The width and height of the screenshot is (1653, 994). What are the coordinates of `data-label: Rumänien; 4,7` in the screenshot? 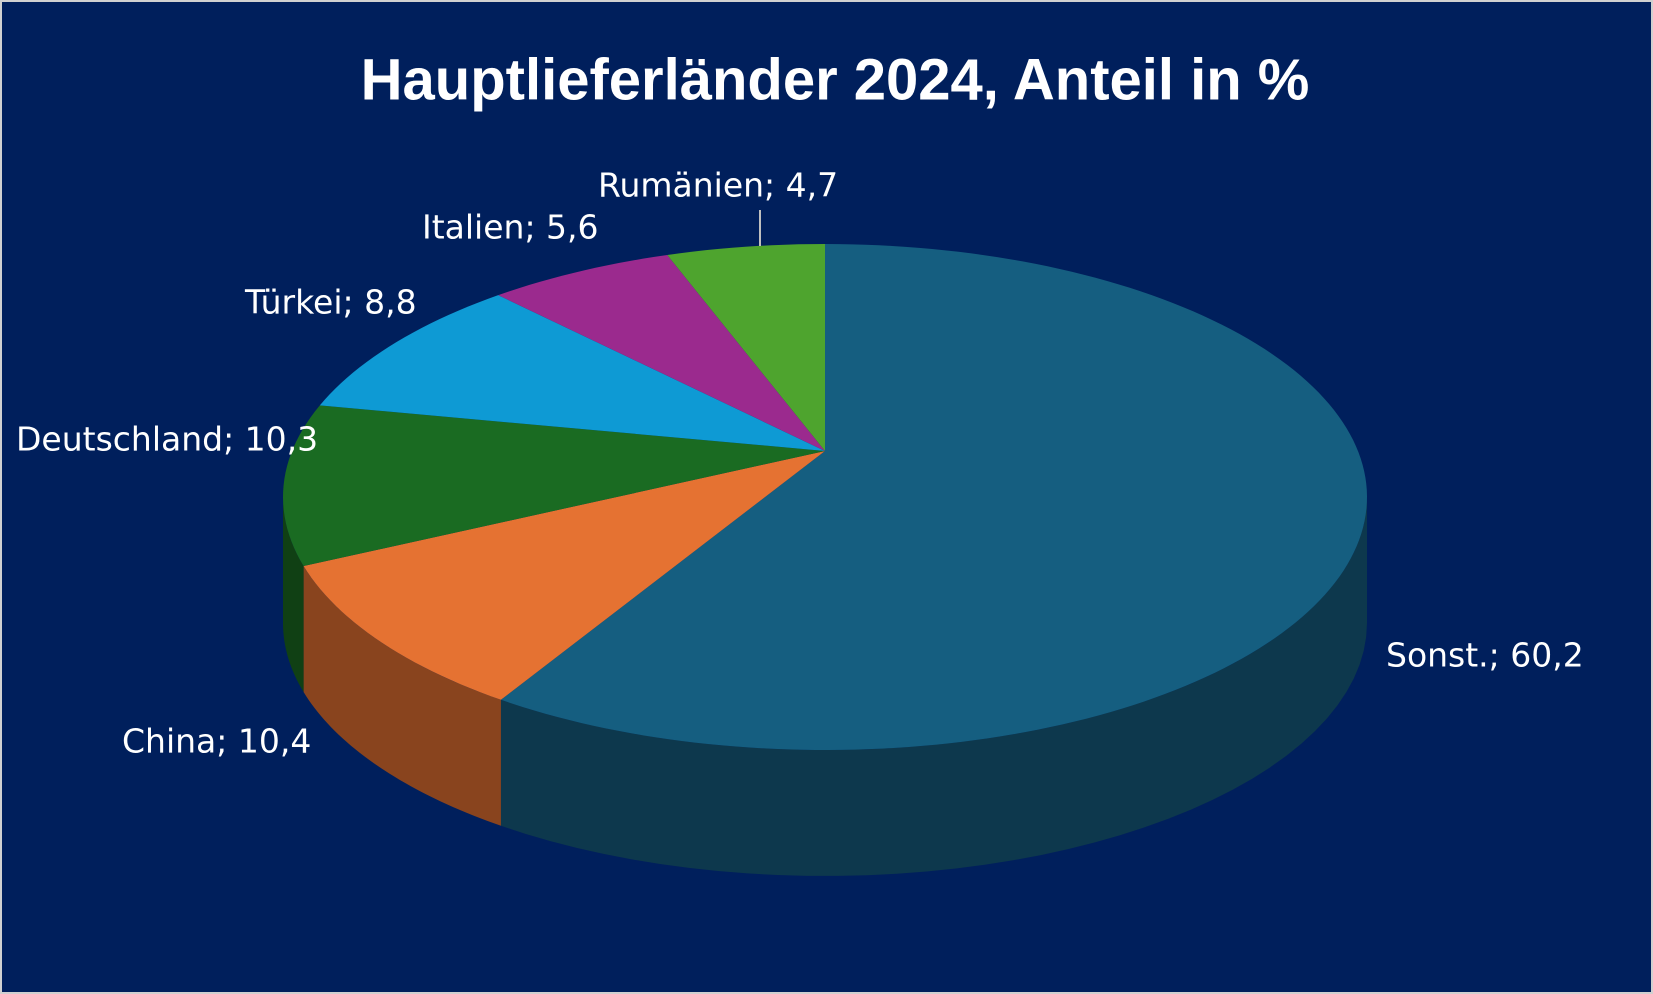 It's located at (718, 185).